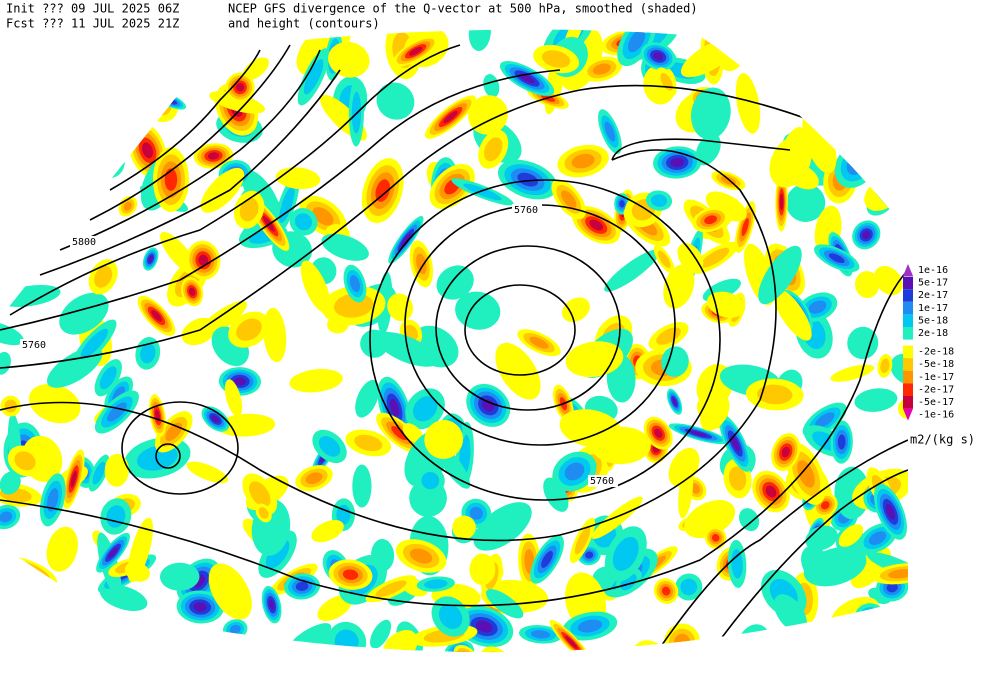  What do you see at coordinates (936, 415) in the screenshot?
I see `colorbar-label: -1e-16` at bounding box center [936, 415].